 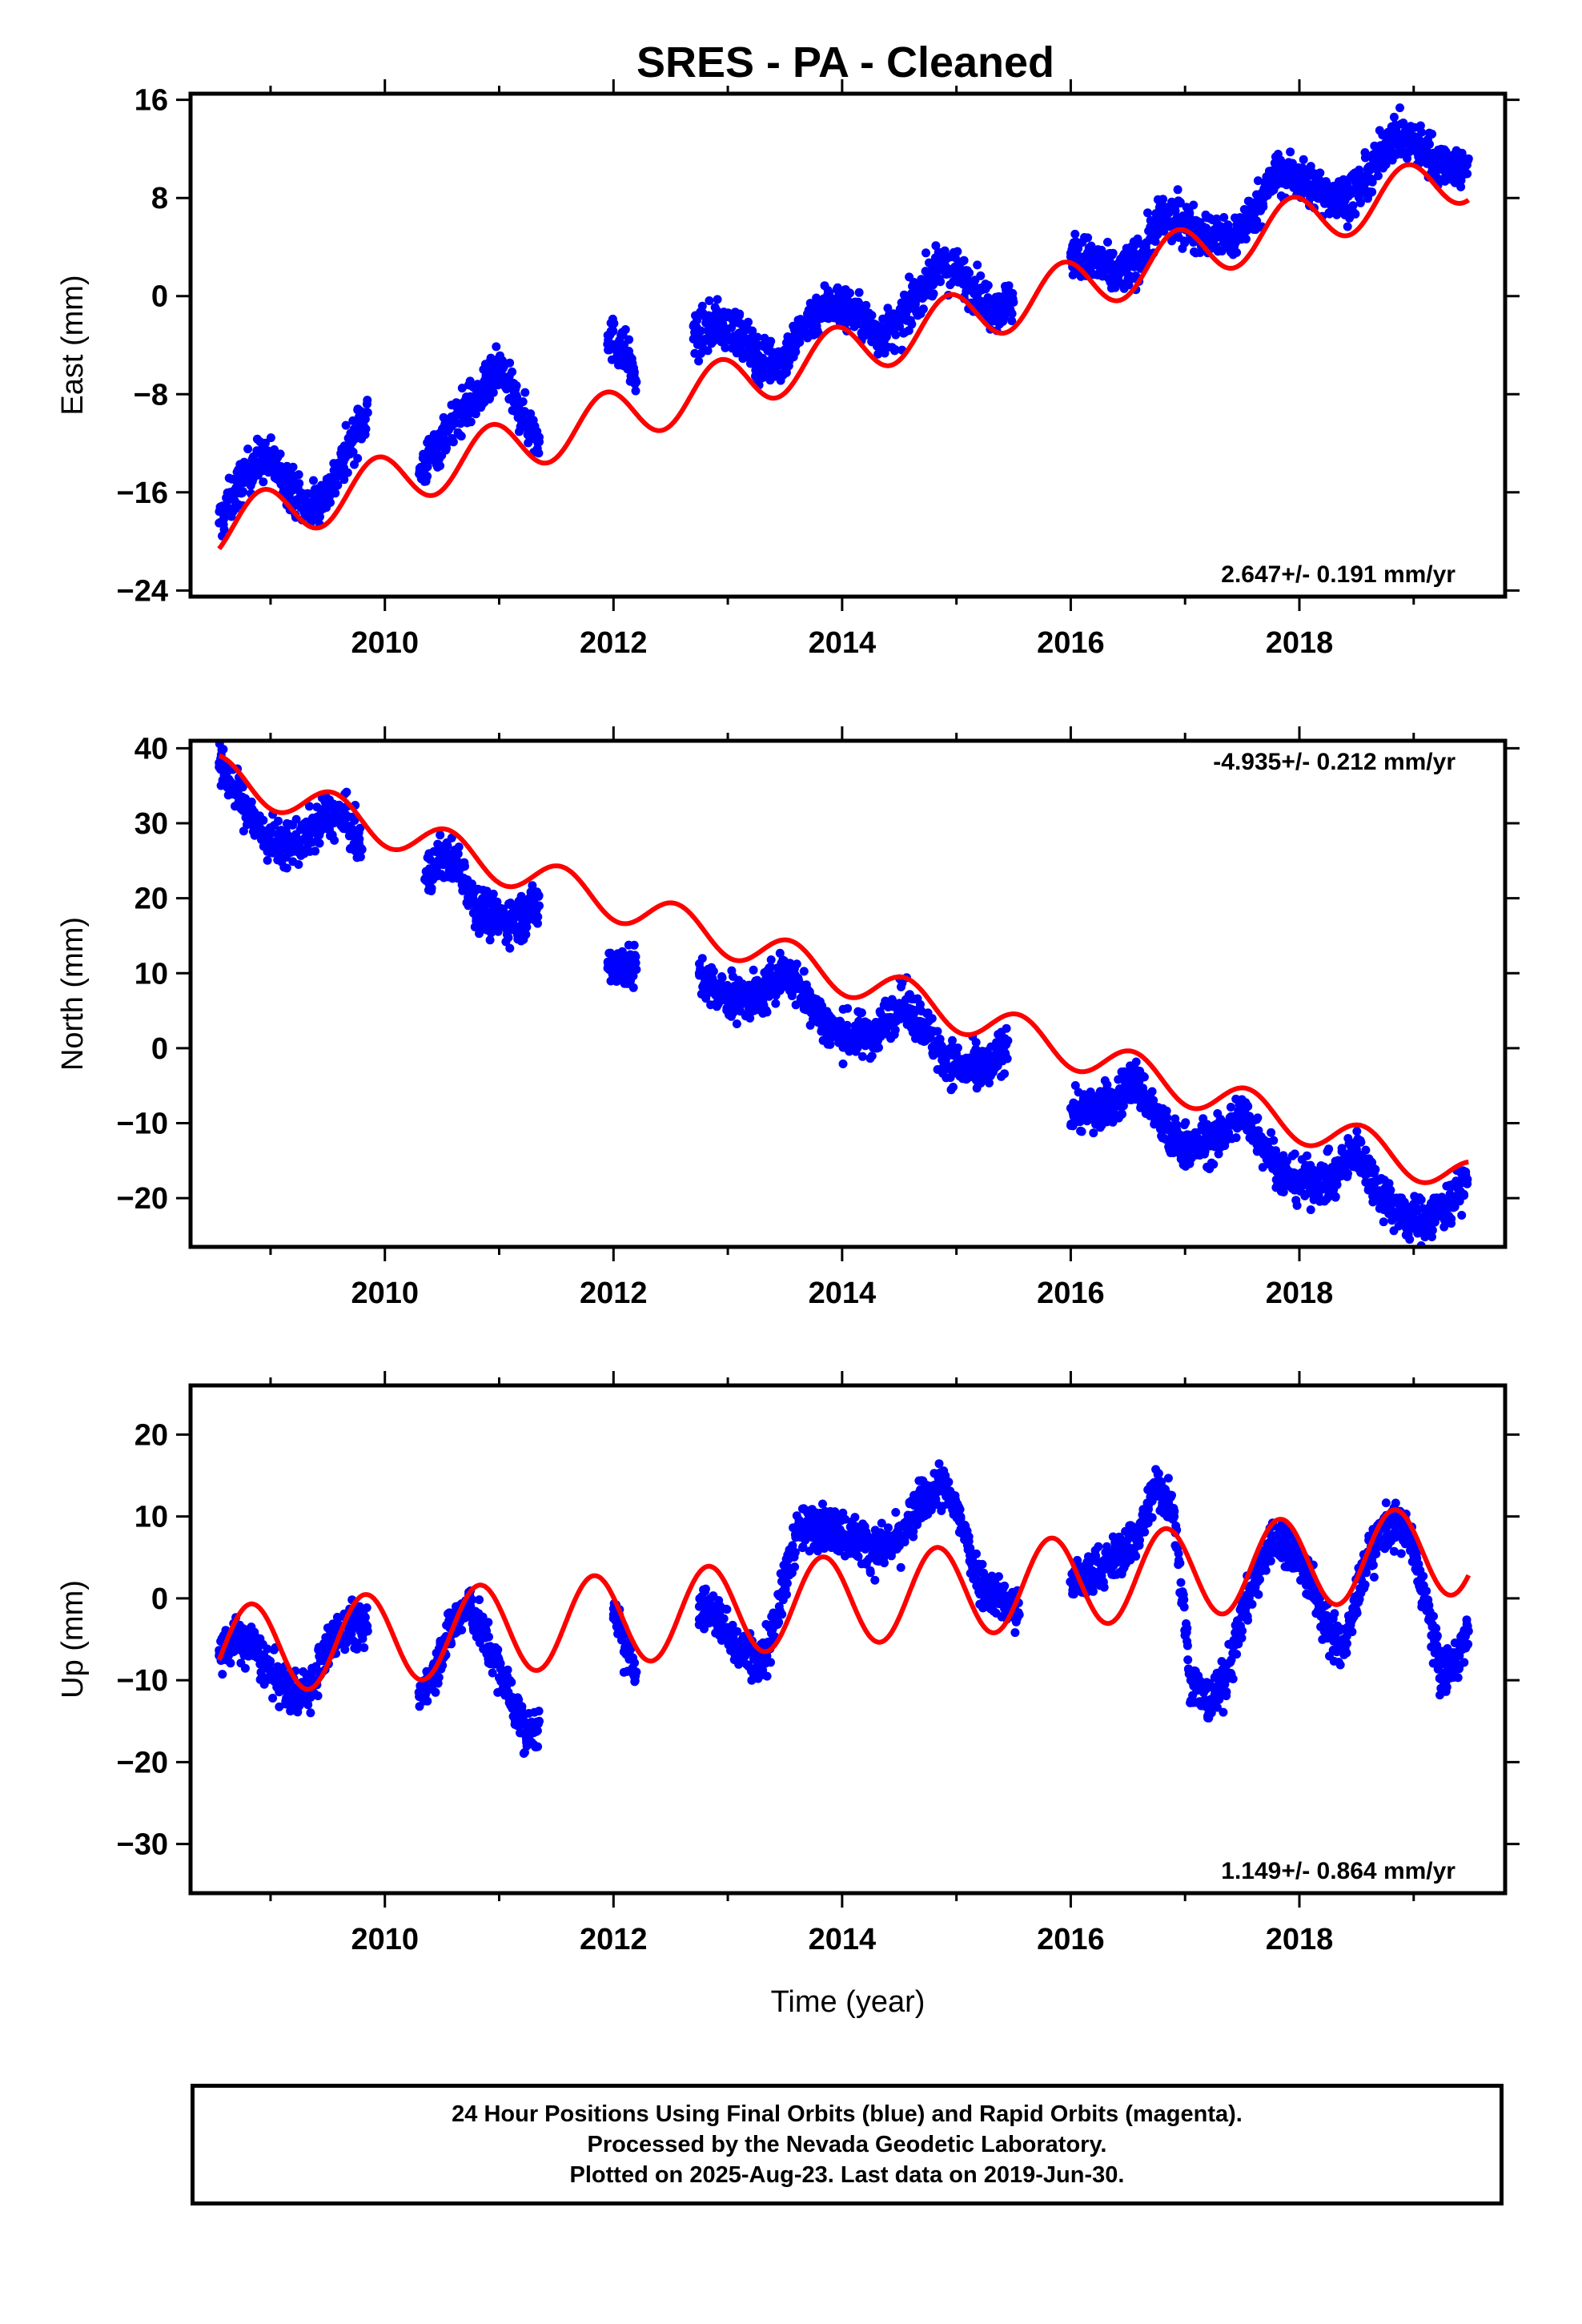 What do you see at coordinates (73, 345) in the screenshot?
I see `east-y-axis-label: East (mm)` at bounding box center [73, 345].